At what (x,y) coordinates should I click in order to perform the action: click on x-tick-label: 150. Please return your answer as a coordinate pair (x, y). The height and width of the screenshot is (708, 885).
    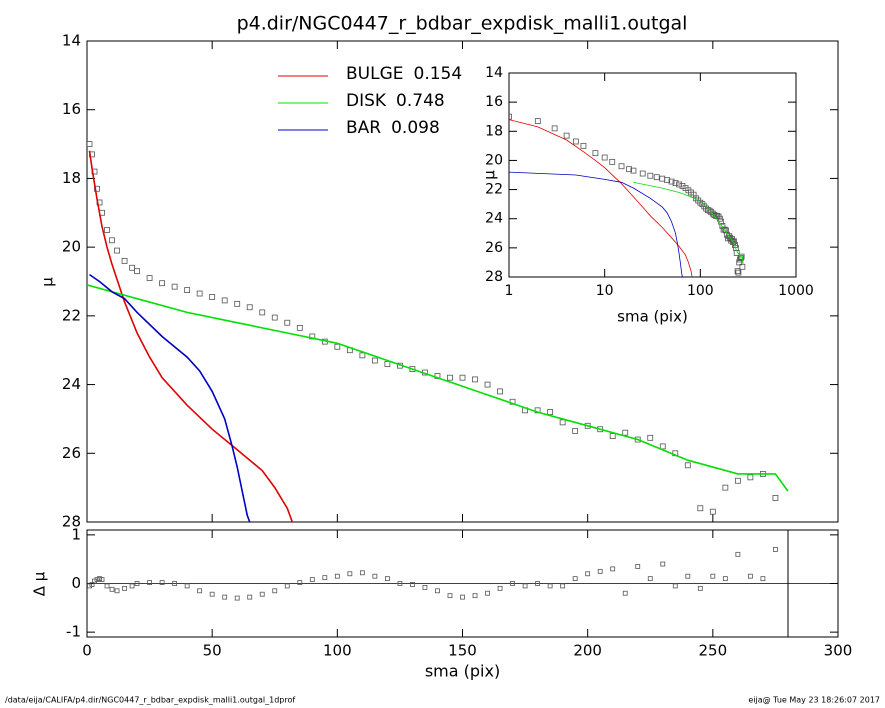
    Looking at the image, I should click on (462, 651).